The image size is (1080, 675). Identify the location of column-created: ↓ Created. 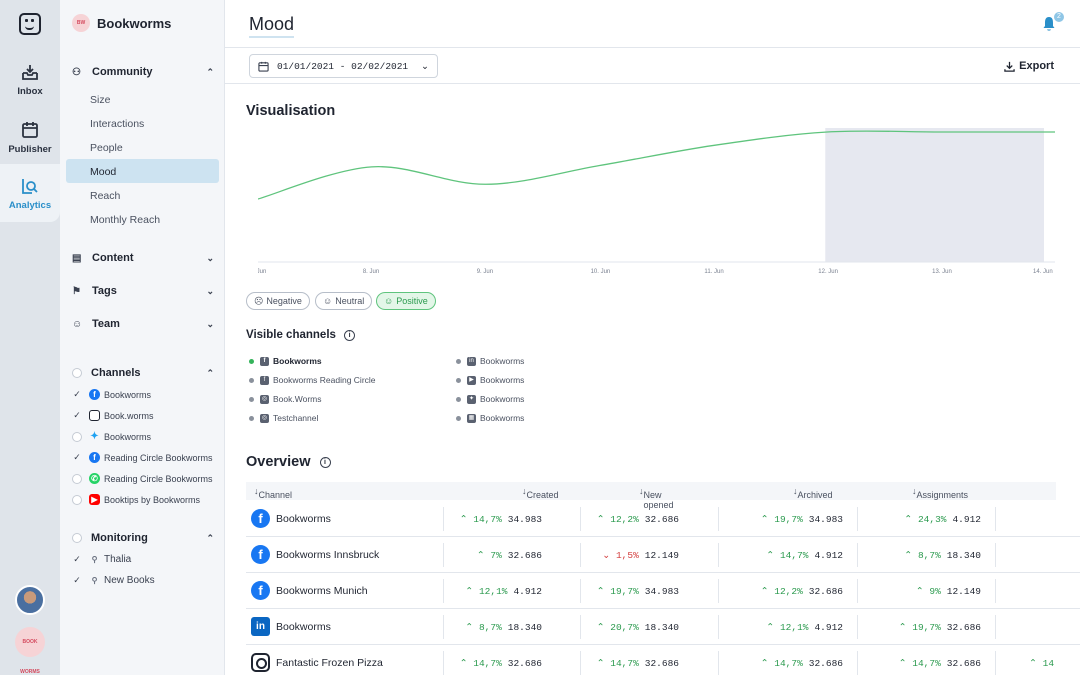
(540, 493).